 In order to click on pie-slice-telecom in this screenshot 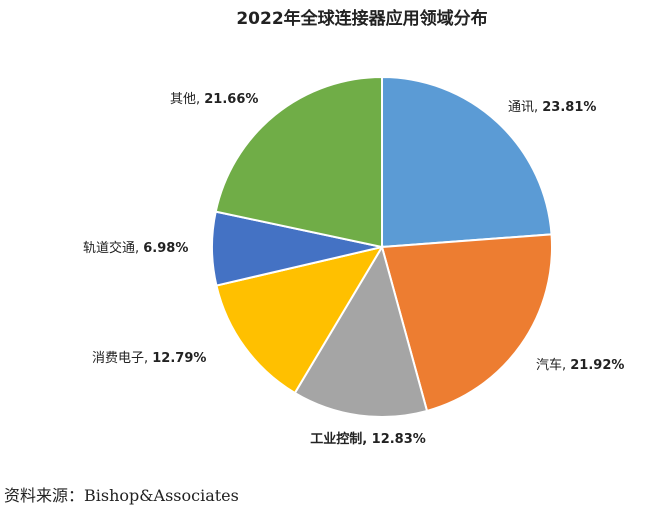, I will do `click(467, 162)`.